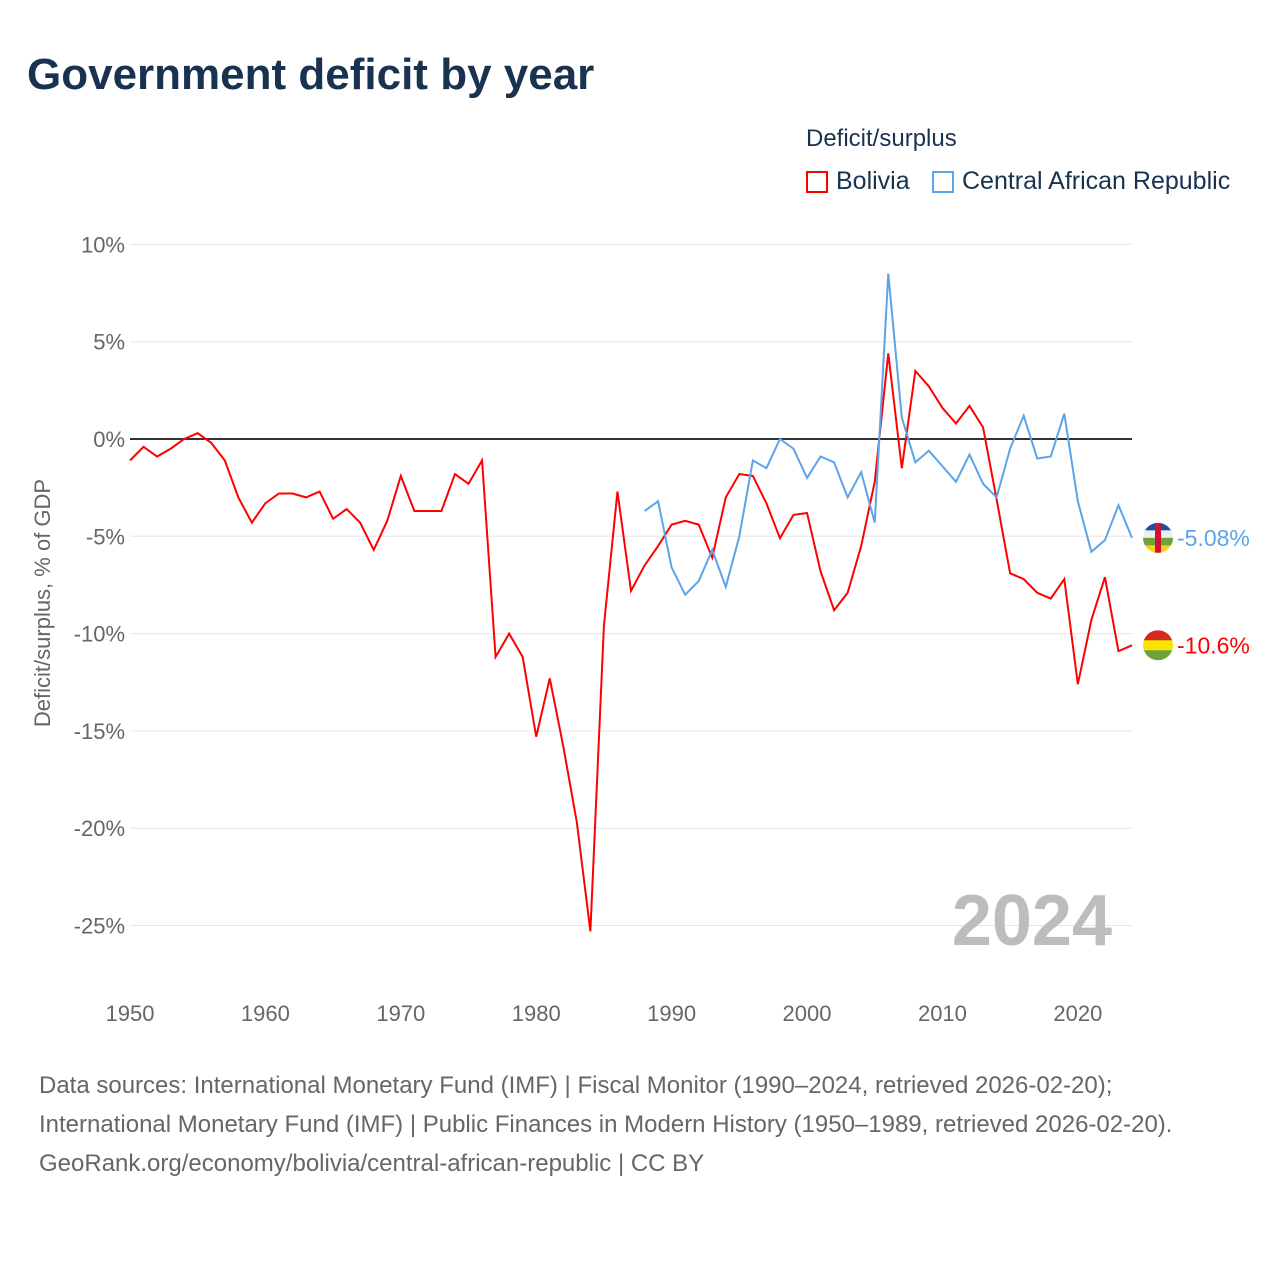 The image size is (1280, 1280). I want to click on legend-item-bolivia: Bolivia, so click(858, 181).